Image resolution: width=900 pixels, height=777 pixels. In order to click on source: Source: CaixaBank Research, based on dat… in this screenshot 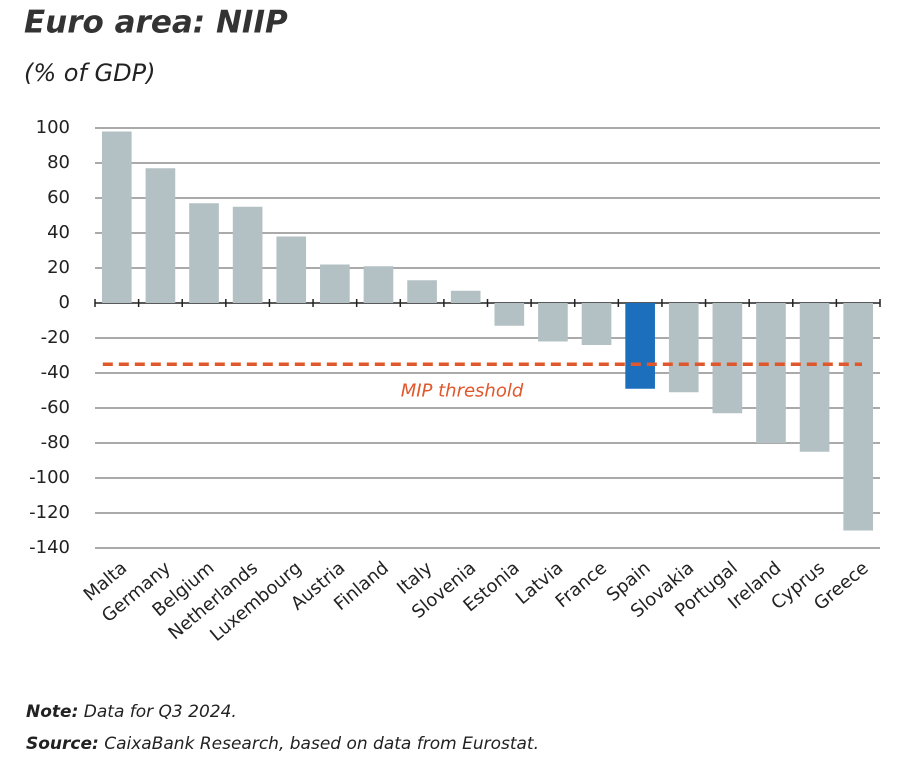, I will do `click(282, 744)`.